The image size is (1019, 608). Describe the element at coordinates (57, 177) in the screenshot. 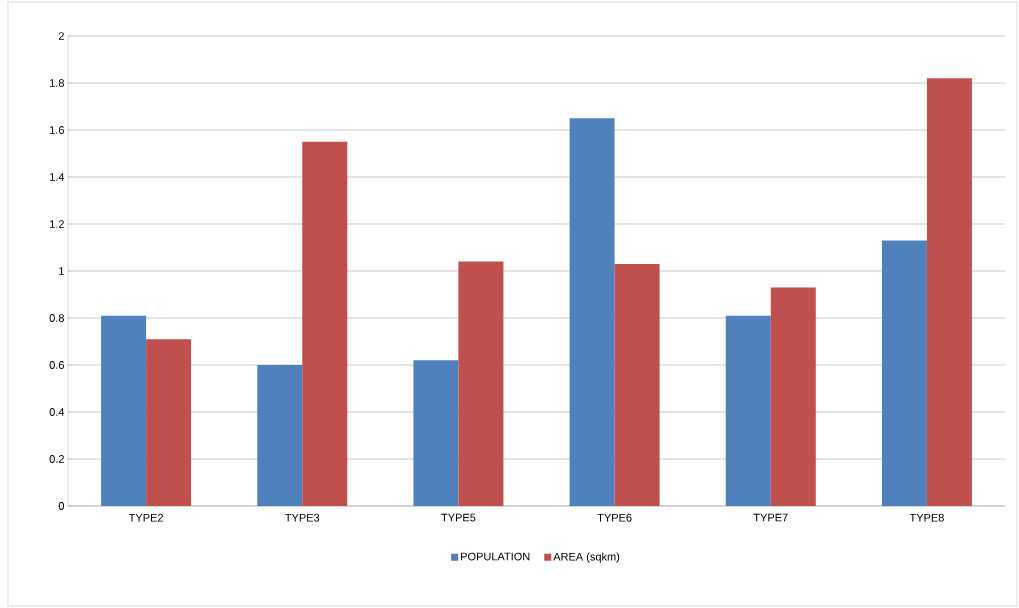

I see `y-tick-label: 1.4` at that location.